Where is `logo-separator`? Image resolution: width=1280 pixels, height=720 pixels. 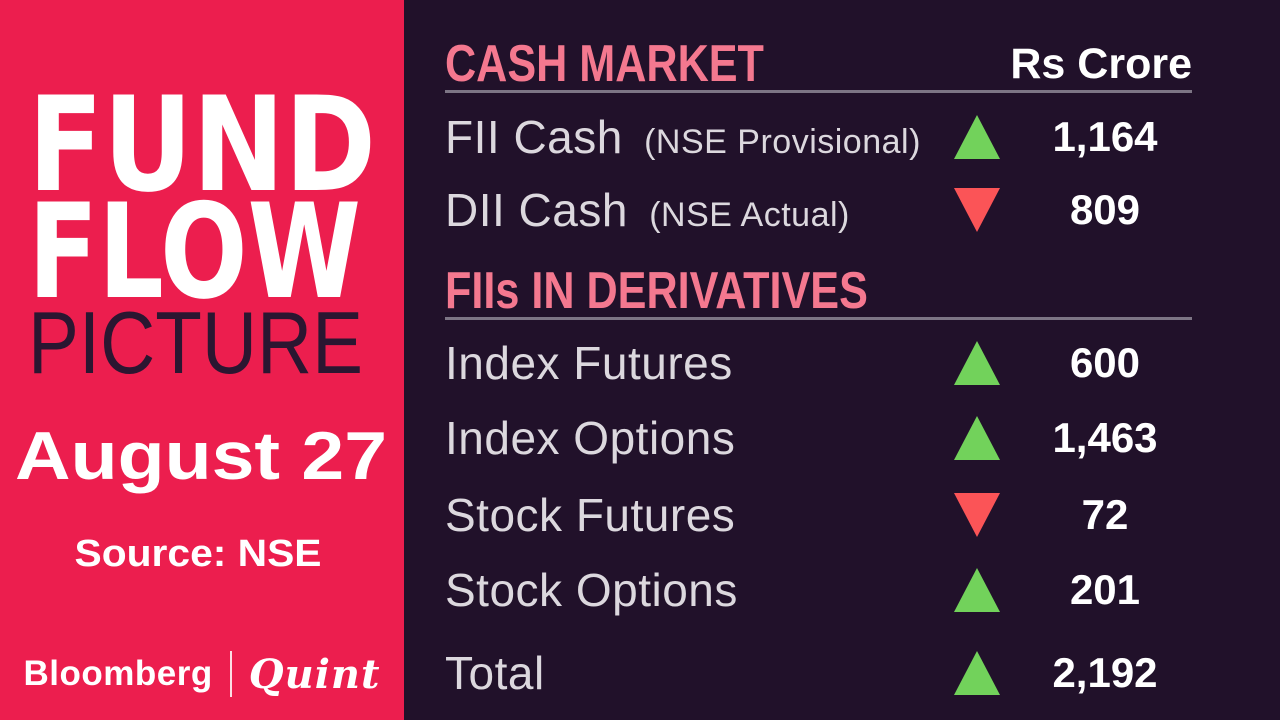 logo-separator is located at coordinates (230, 674).